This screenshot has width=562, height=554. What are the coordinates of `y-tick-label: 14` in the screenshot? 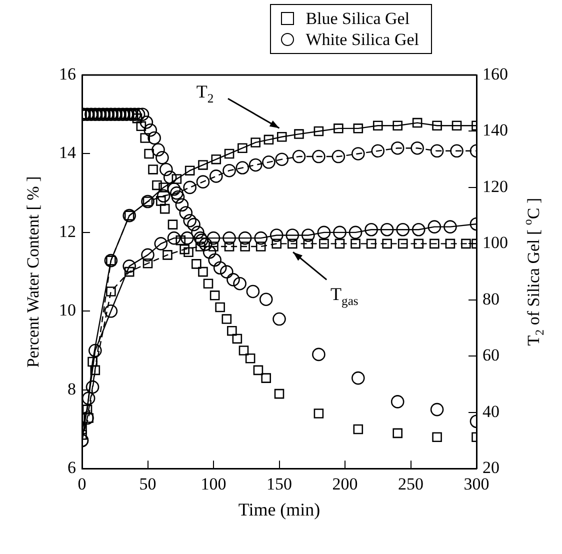 It's located at (67, 152).